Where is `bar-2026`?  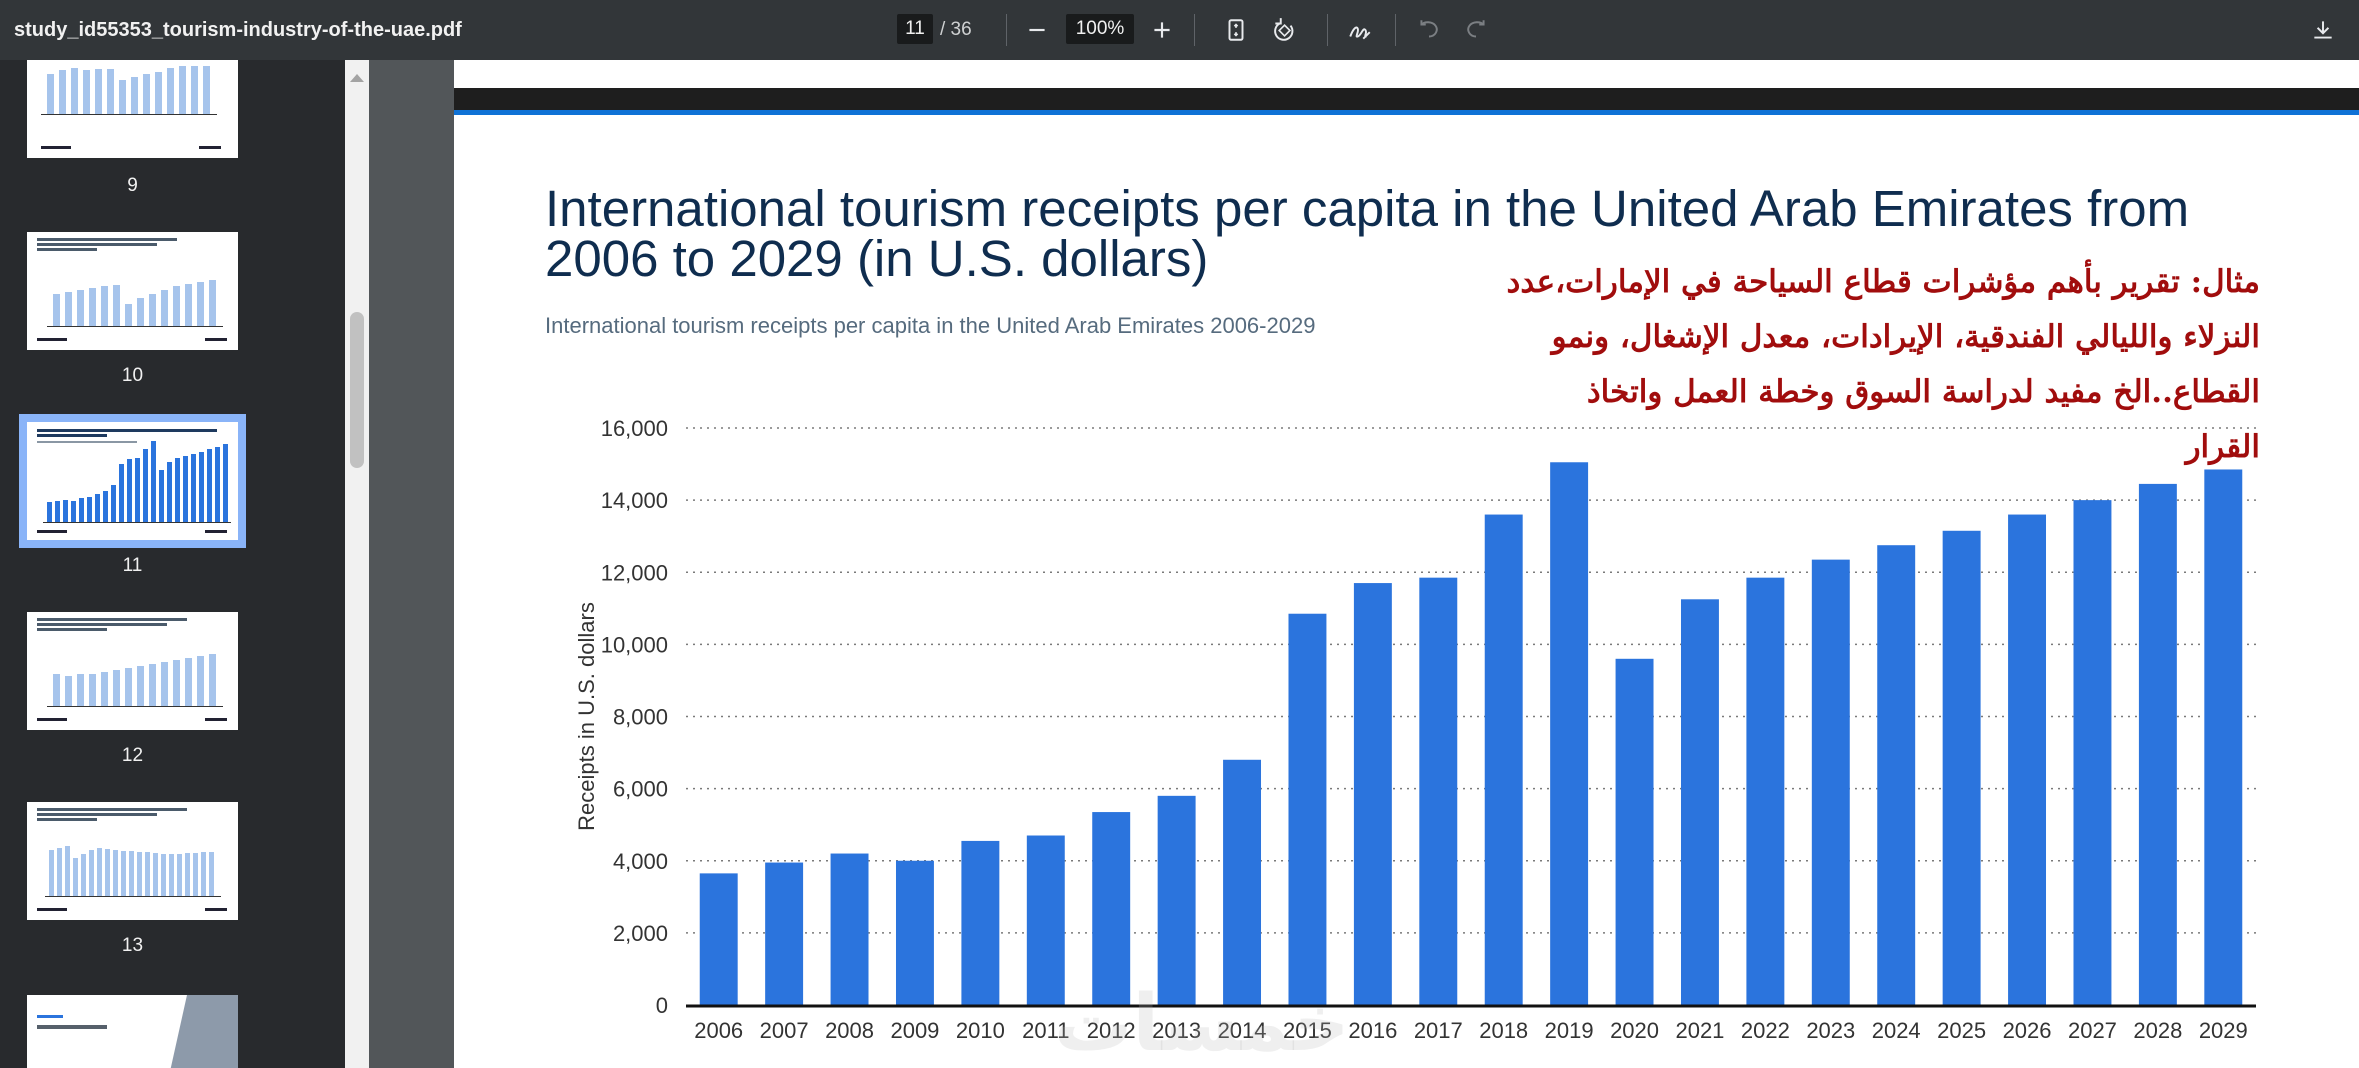 bar-2026 is located at coordinates (2027, 759).